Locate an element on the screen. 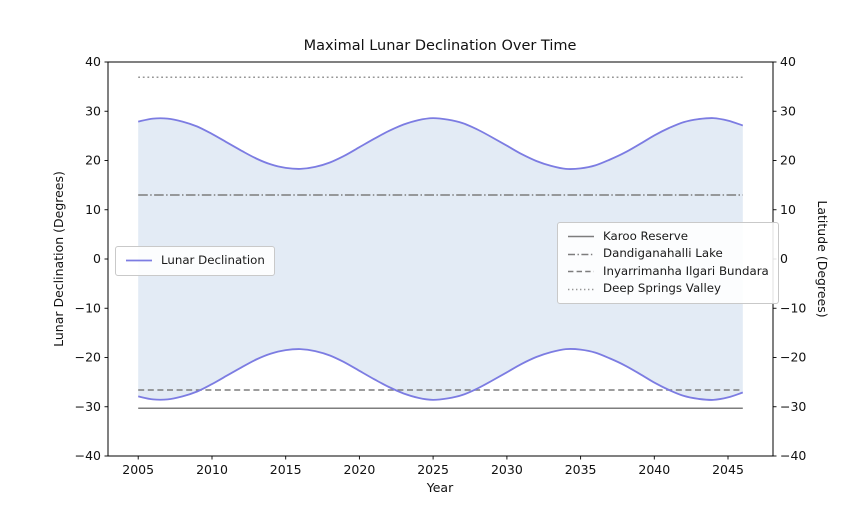  legend-item: Dandiganahalli Lake is located at coordinates (668, 255).